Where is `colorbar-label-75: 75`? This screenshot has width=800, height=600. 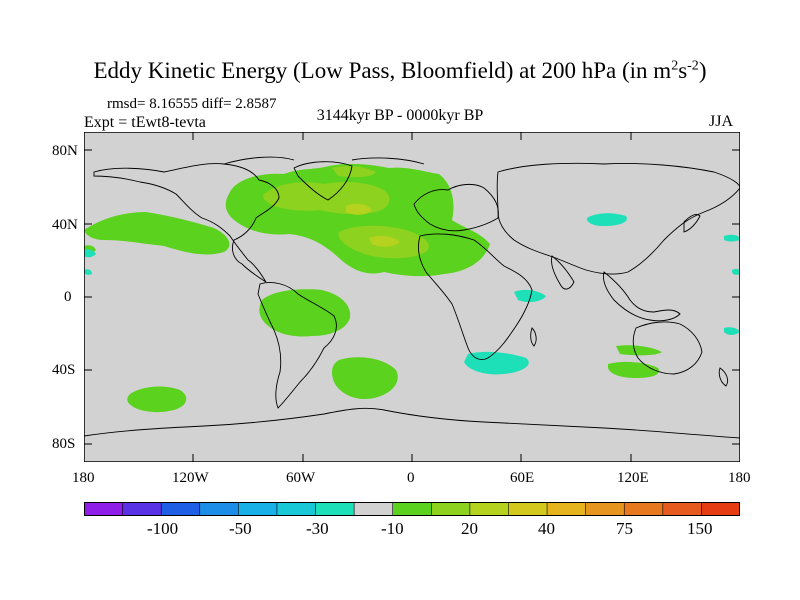
colorbar-label-75: 75 is located at coordinates (624, 528).